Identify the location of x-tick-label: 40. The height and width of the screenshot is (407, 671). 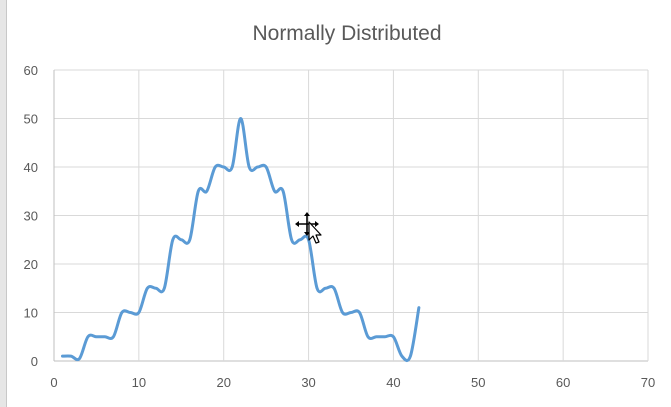
(393, 382).